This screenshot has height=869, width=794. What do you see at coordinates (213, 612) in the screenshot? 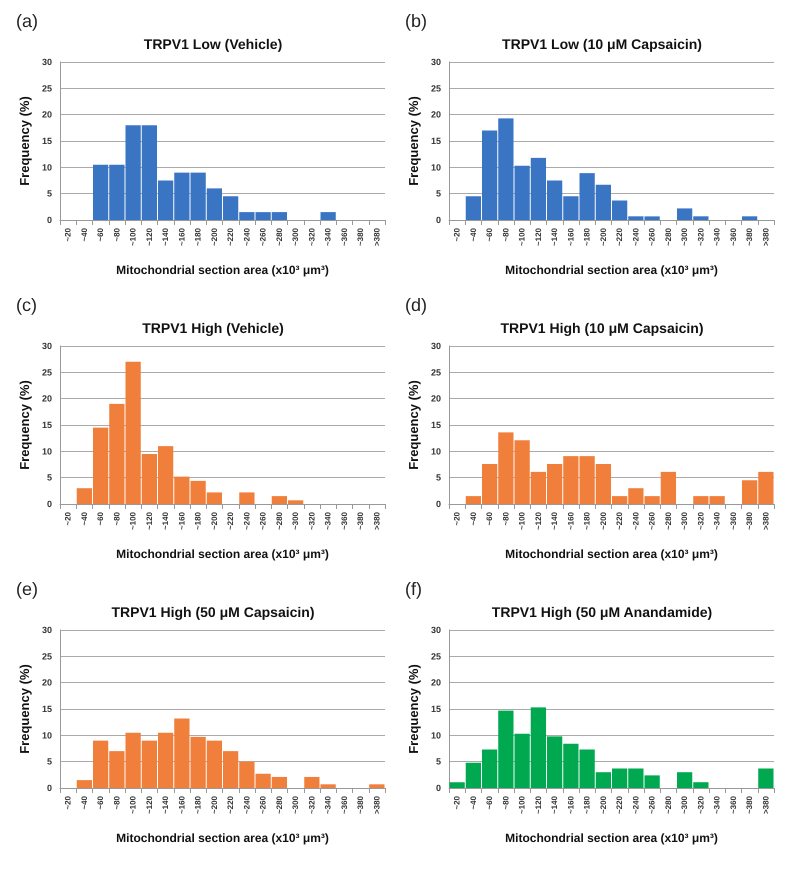
I see `chart-title: TRPV1 High (50 μM Capsaicin)` at bounding box center [213, 612].